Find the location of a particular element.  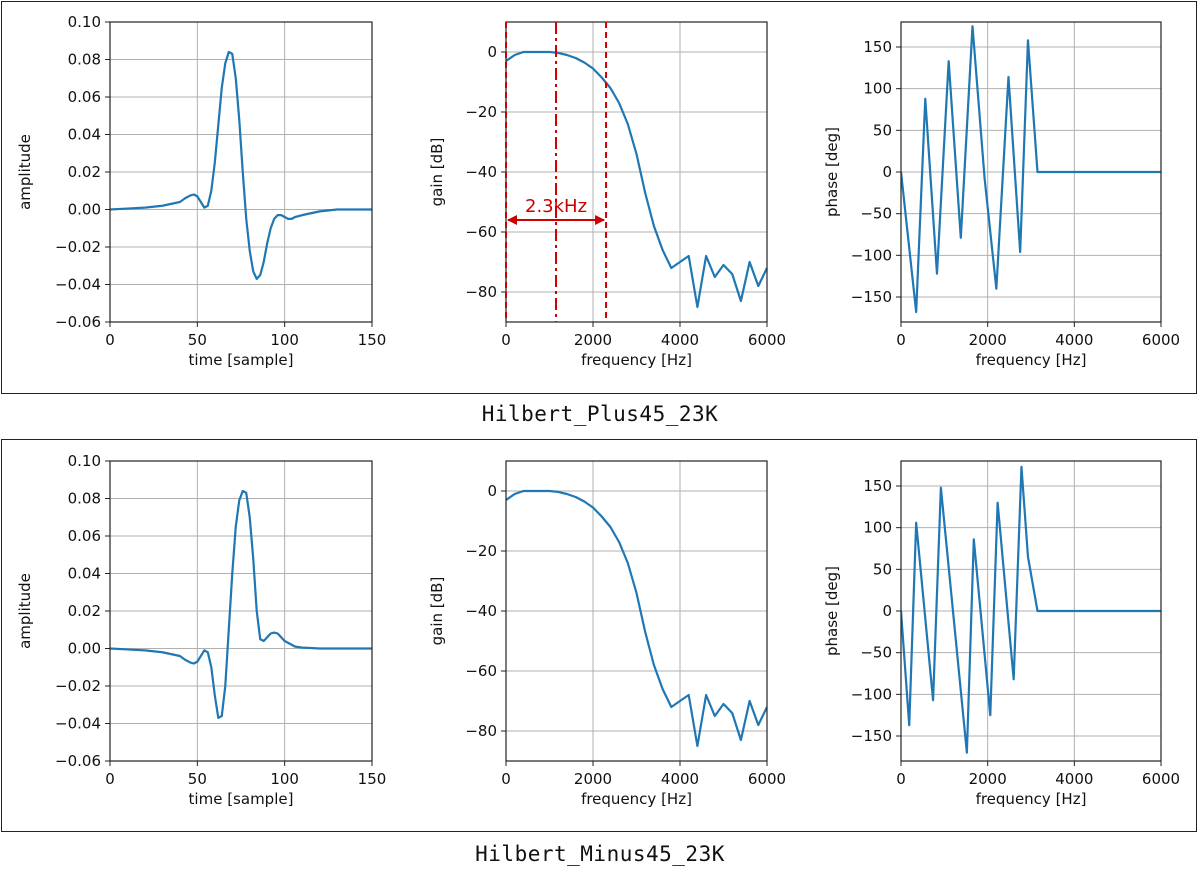

bottom-figure-caption: Hilbert_Minus45_23K is located at coordinates (600, 854).